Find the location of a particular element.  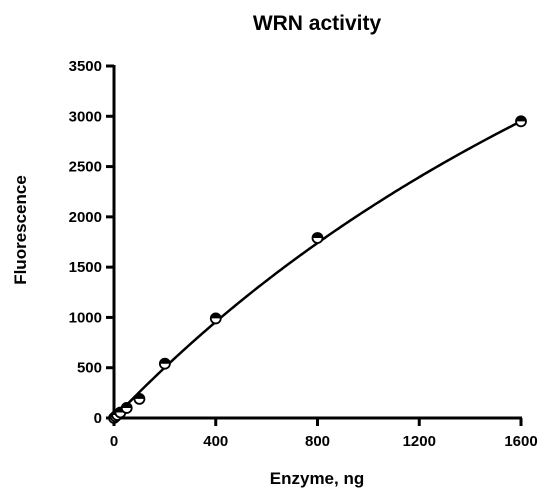

y-tick-label: 0 is located at coordinates (98, 418).